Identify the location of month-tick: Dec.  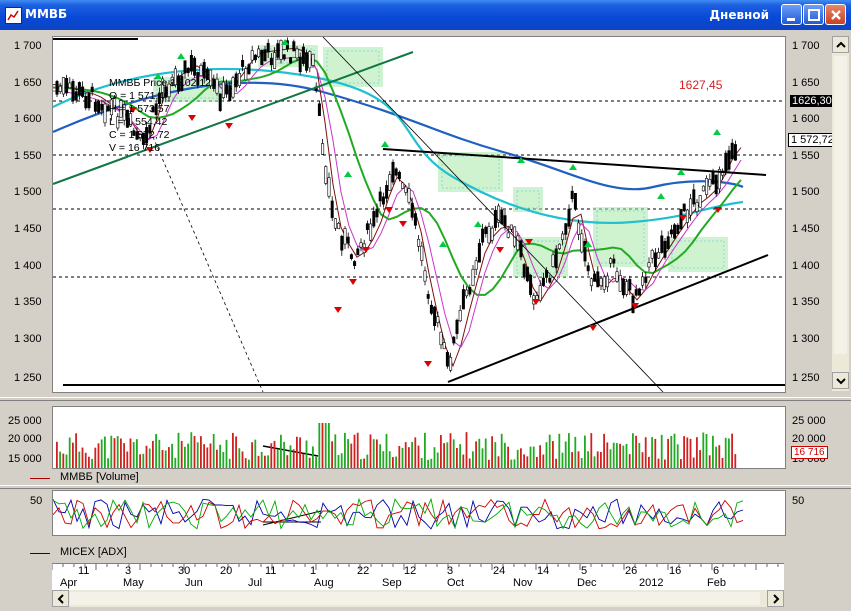
(587, 583).